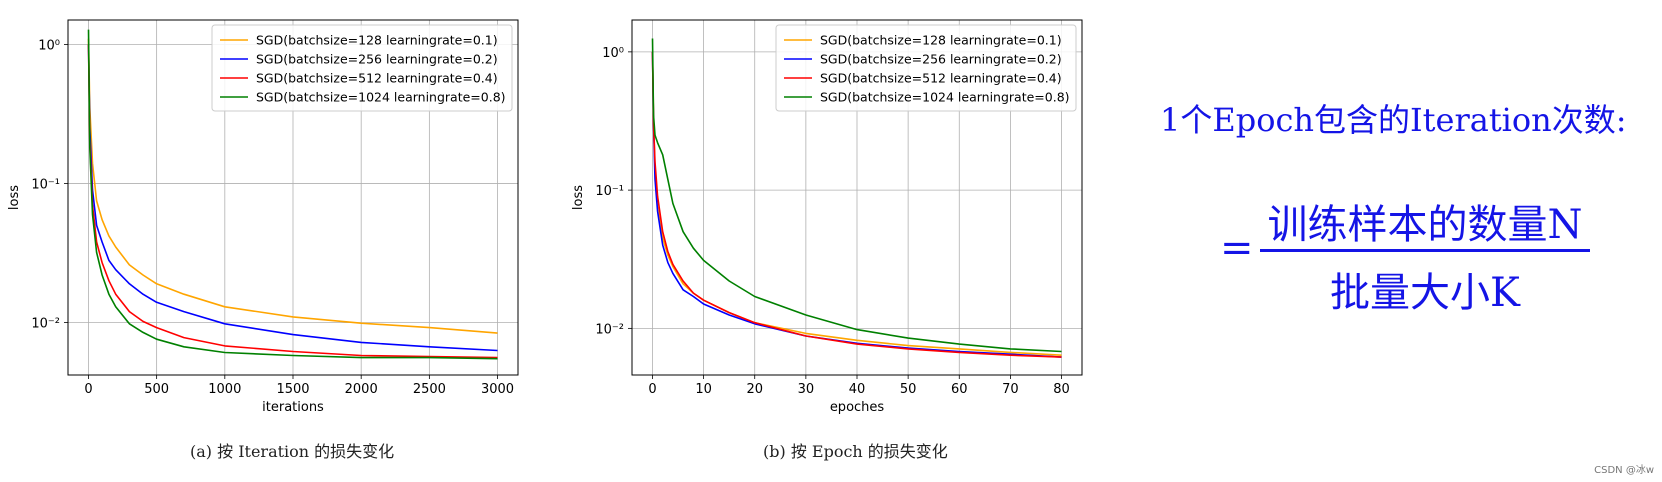 The image size is (1662, 482). Describe the element at coordinates (1624, 470) in the screenshot. I see `watermark: CSDN @冰w` at that location.